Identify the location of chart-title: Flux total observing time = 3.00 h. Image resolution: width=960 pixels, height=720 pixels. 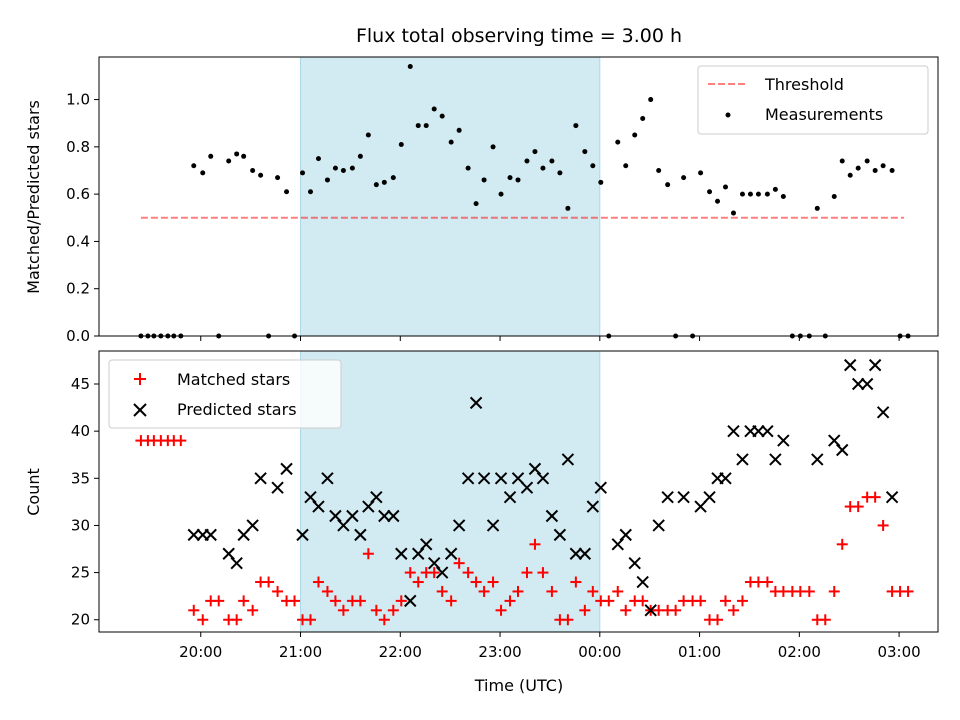
(519, 36).